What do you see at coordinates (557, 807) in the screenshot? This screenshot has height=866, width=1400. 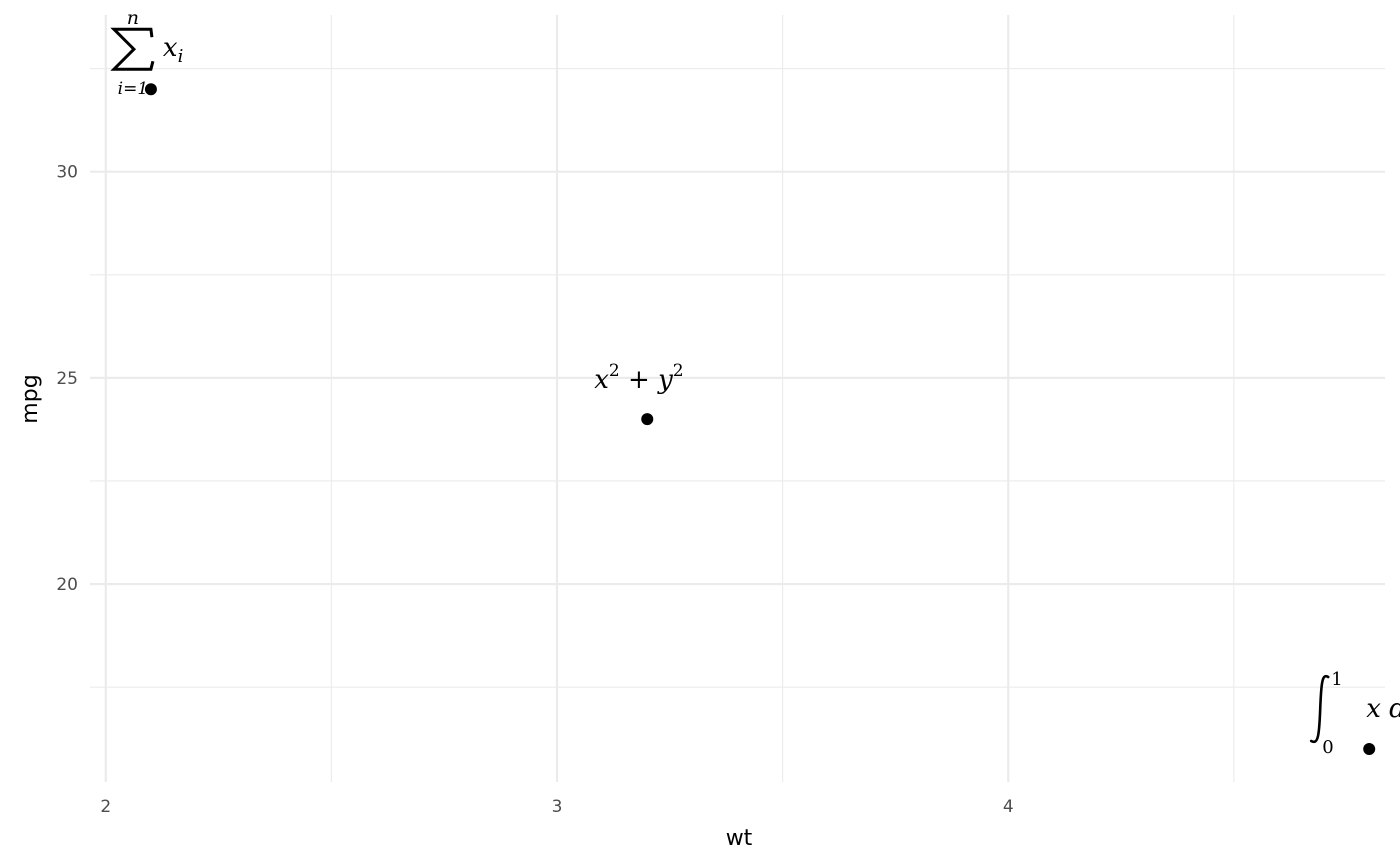 I see `x-tick-label: 3` at bounding box center [557, 807].